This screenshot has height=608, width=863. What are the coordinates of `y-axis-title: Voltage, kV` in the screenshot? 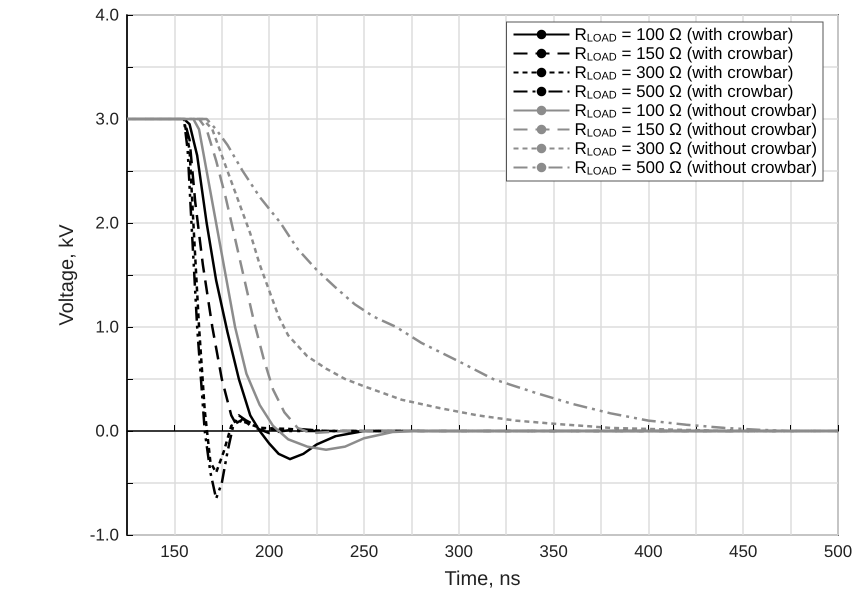 It's located at (67, 275).